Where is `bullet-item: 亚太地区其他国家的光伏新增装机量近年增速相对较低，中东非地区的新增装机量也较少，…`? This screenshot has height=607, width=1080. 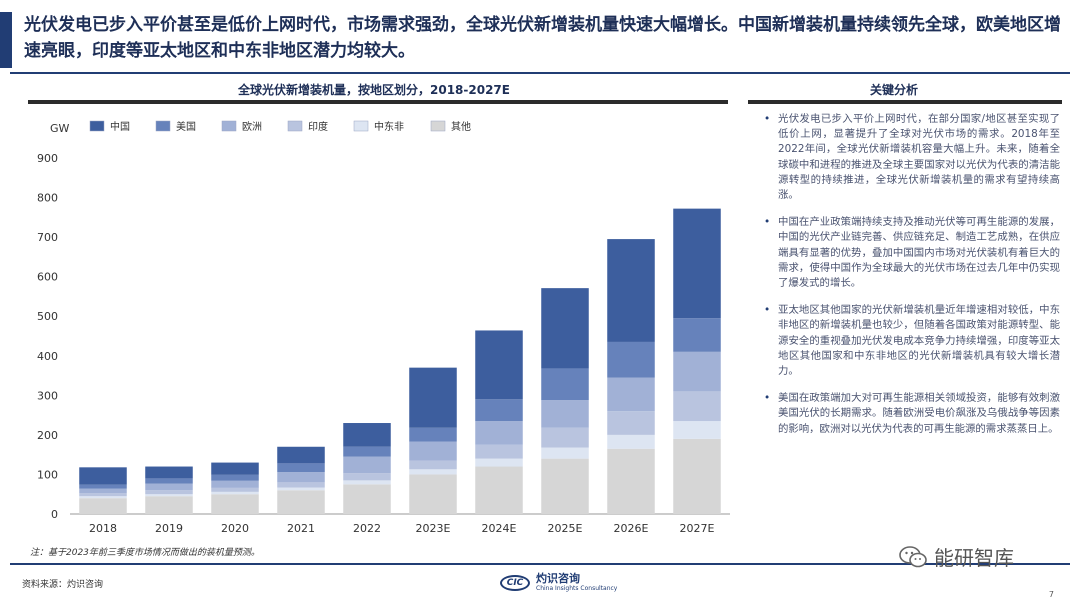 bullet-item: 亚太地区其他国家的光伏新增装机量近年增速相对较低，中东非地区的新增装机量也较少，… is located at coordinates (910, 341).